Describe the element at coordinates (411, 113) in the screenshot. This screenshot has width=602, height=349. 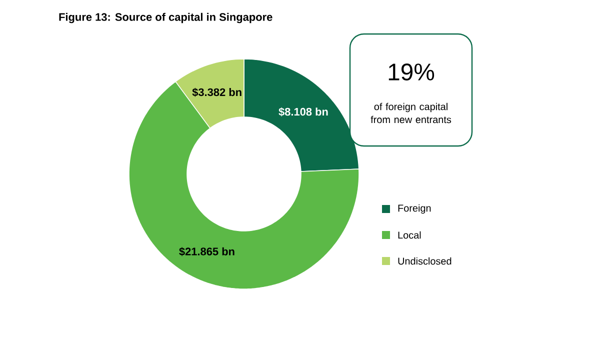
I see `text: of foreign capital from new entrants` at that location.